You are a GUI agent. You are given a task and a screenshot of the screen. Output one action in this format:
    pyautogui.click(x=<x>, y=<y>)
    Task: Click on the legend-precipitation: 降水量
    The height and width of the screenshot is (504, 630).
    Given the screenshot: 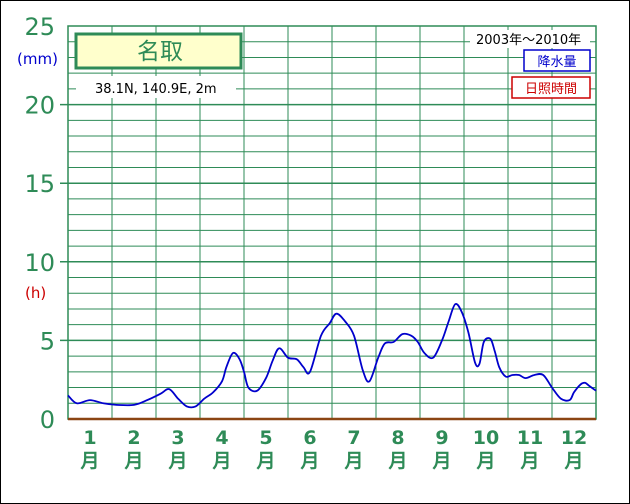 What is the action you would take?
    pyautogui.click(x=556, y=62)
    